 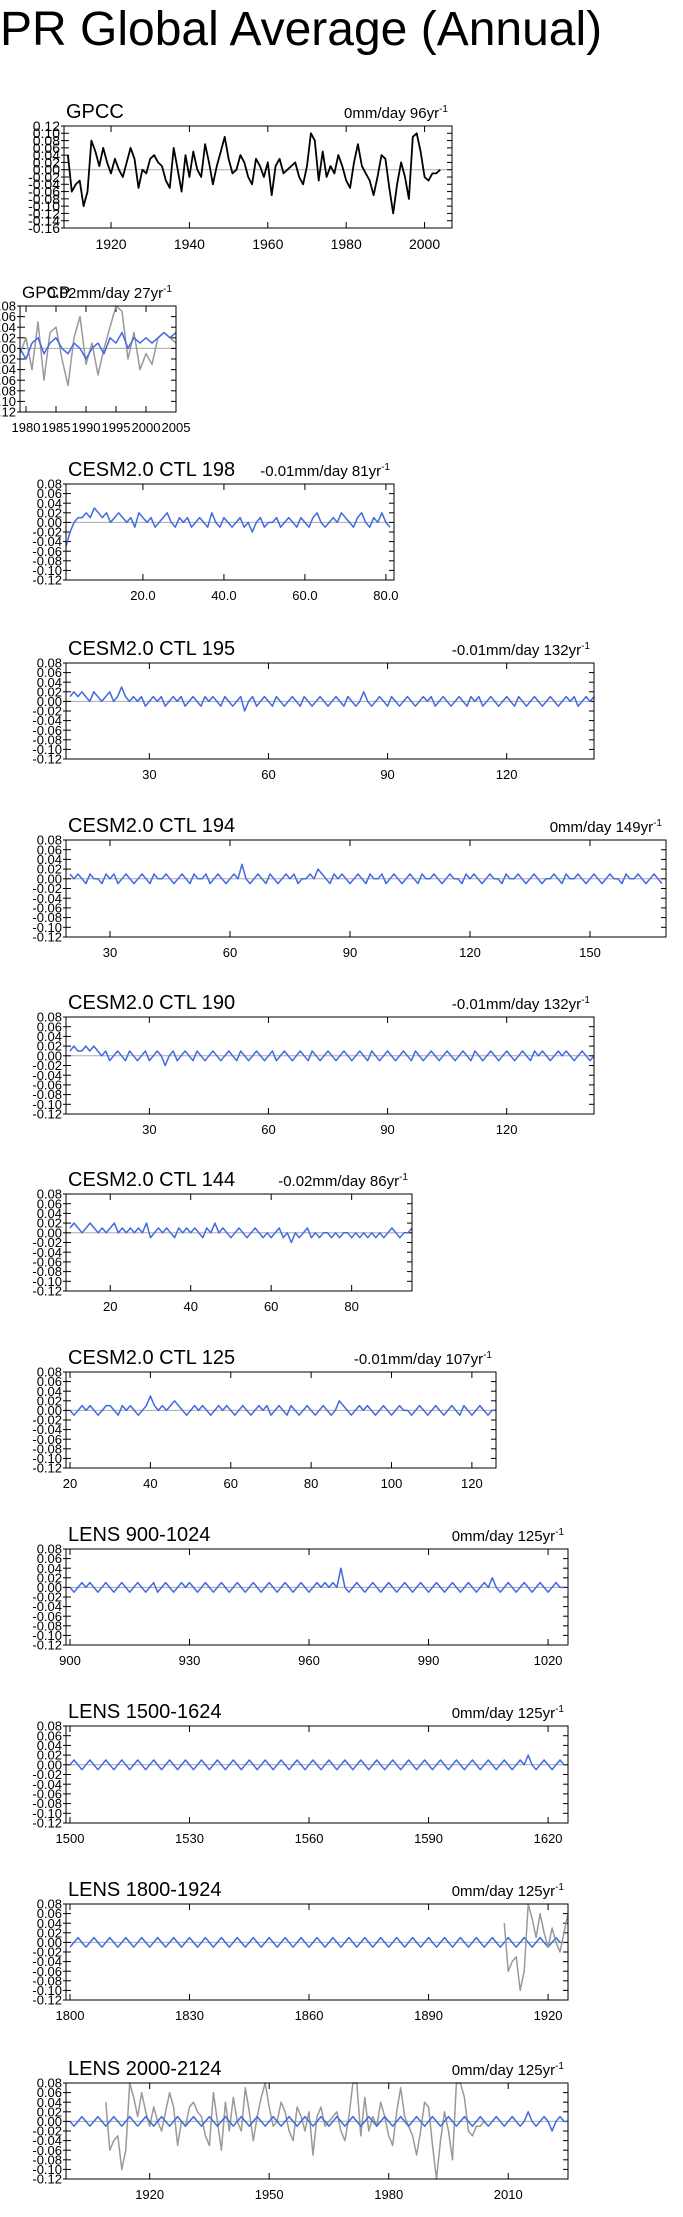 I want to click on chart-title: CESM2.0 CTL 195, so click(x=151, y=649).